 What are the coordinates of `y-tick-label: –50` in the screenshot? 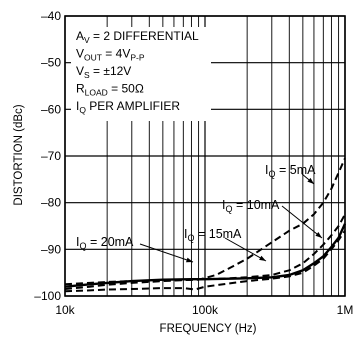 It's located at (51, 63).